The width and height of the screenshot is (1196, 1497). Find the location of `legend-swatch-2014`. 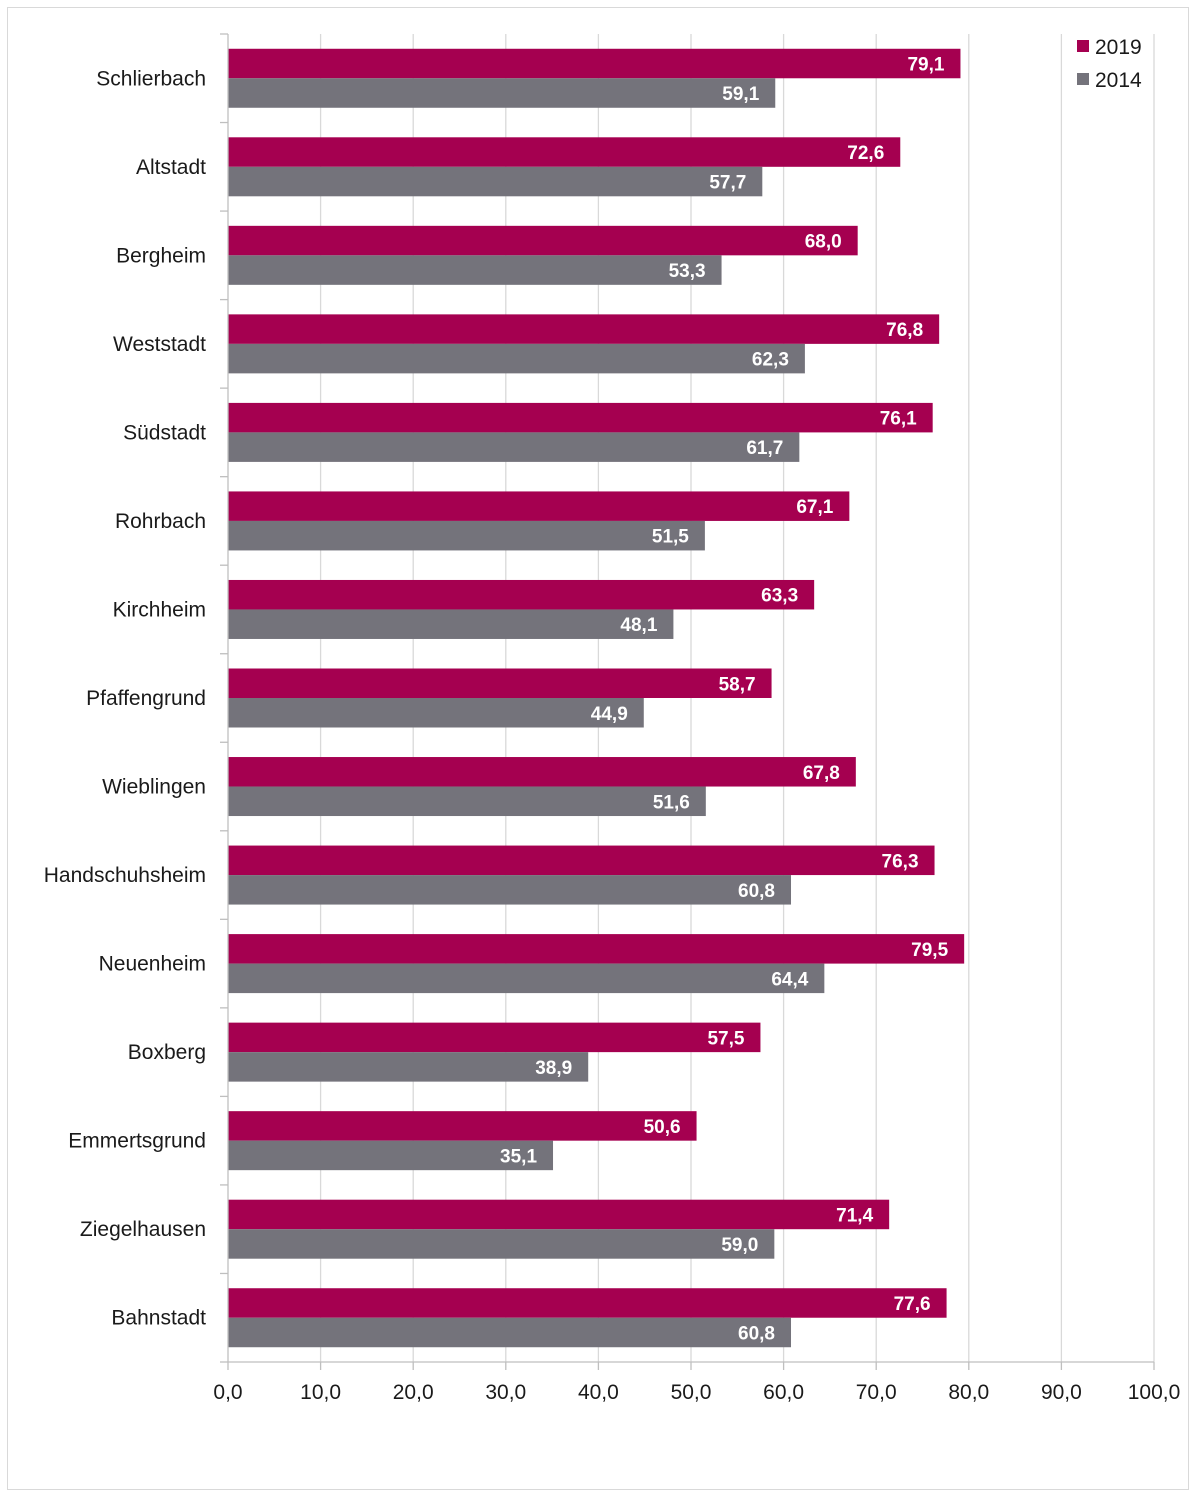

legend-swatch-2014 is located at coordinates (1083, 79).